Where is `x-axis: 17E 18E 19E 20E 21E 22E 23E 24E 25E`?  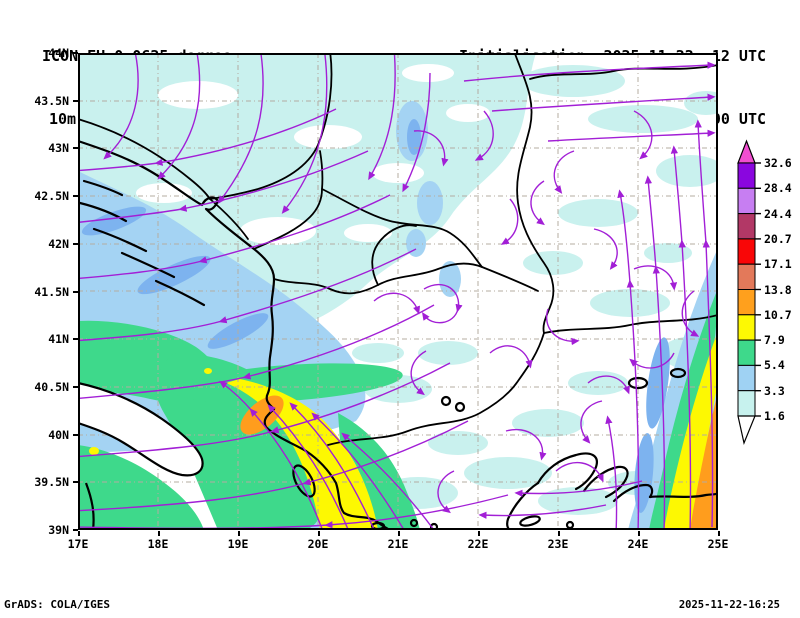 x-axis: 17E 18E 19E 20E 21E 22E 23E 24E 25E is located at coordinates (398, 541).